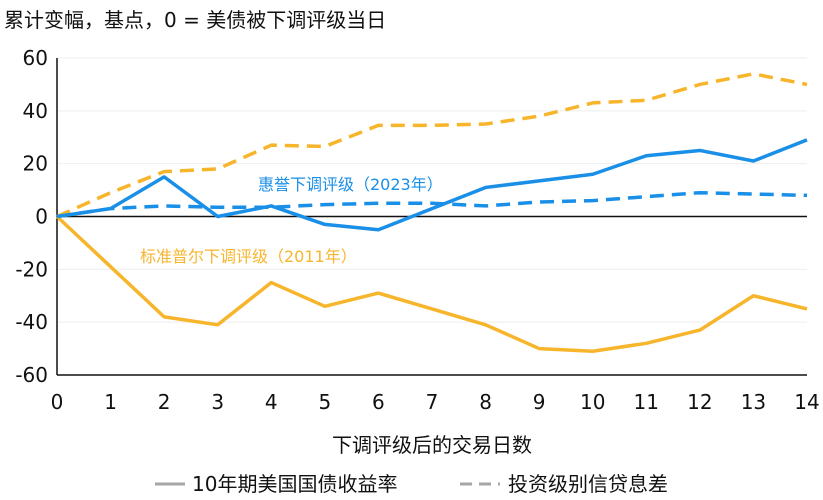  Describe the element at coordinates (41, 217) in the screenshot. I see `y-tick-label: 0` at that location.